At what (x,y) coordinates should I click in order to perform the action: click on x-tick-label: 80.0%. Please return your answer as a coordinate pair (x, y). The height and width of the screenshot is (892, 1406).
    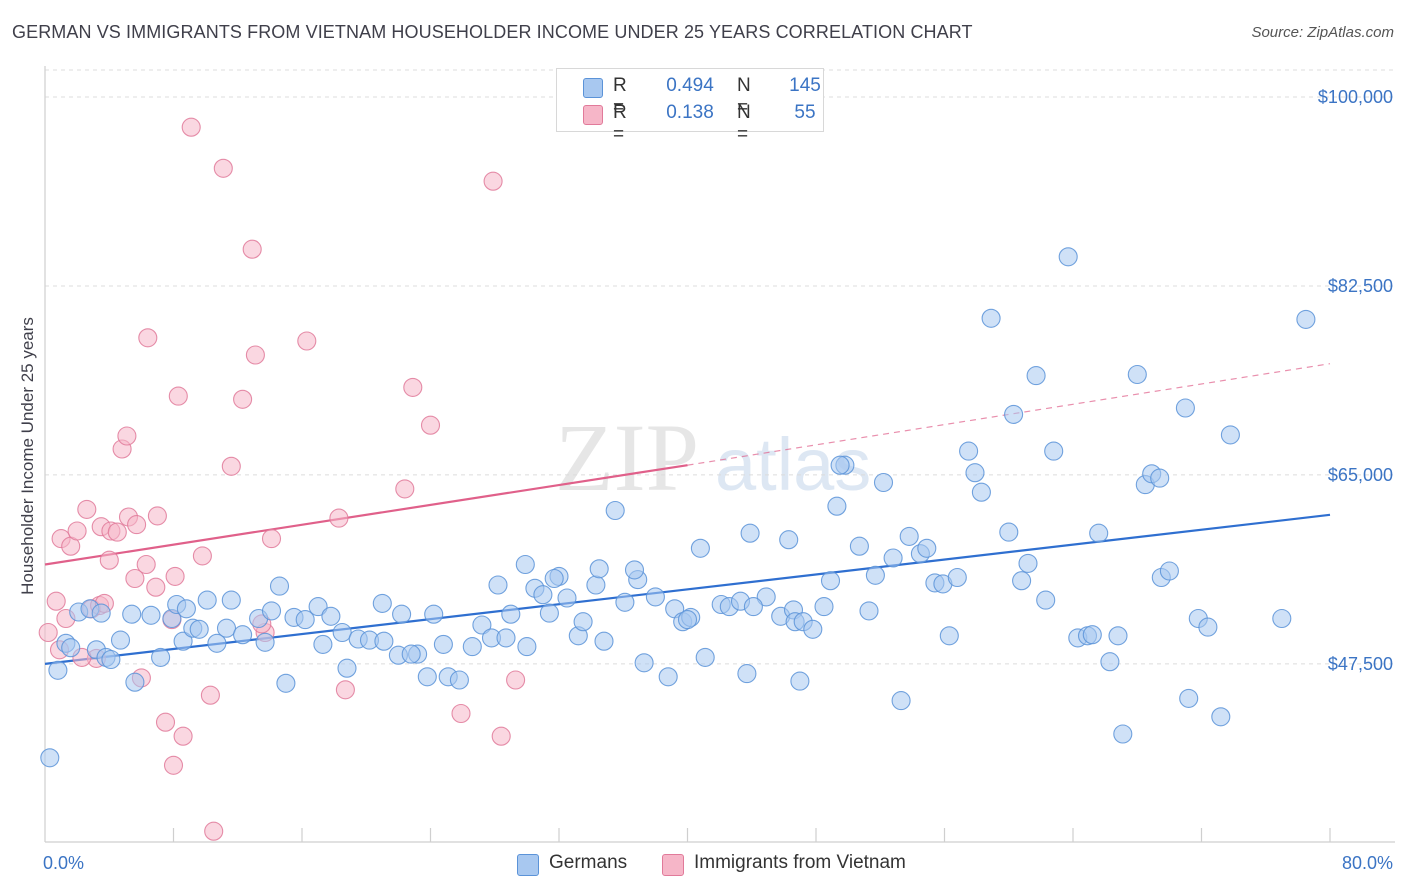
    Looking at the image, I should click on (1367, 863).